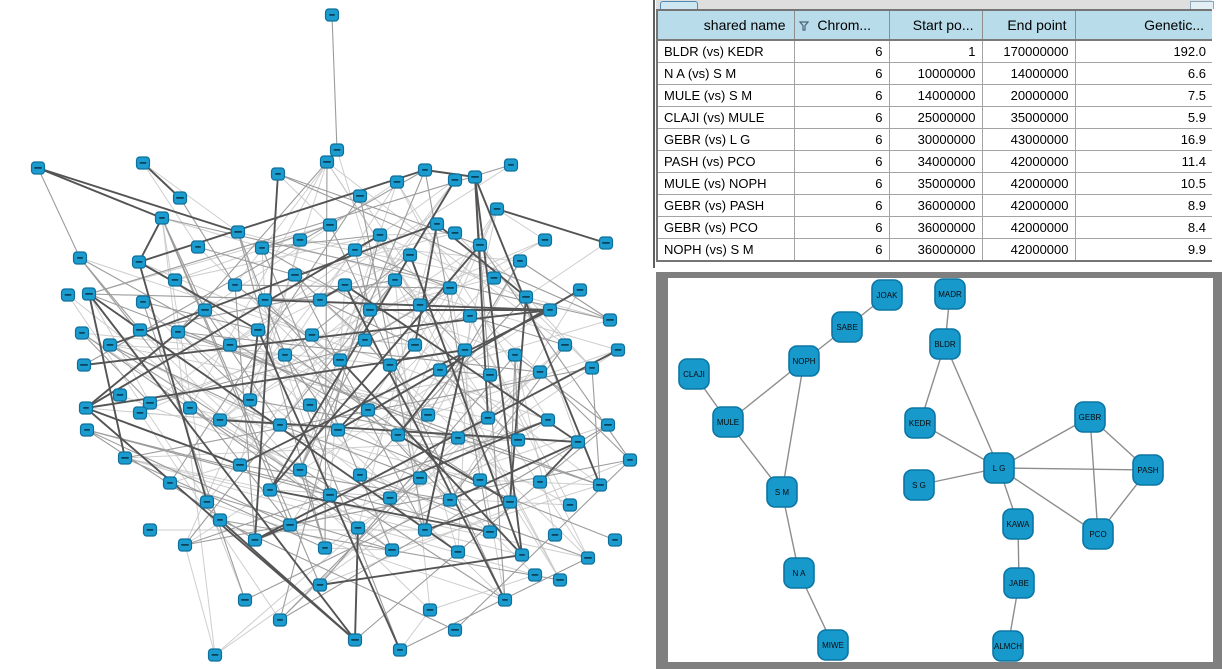  Describe the element at coordinates (935, 139) in the screenshot. I see `table-row: GEBR (vs) L G 6 30000000 43000000 16.9` at that location.